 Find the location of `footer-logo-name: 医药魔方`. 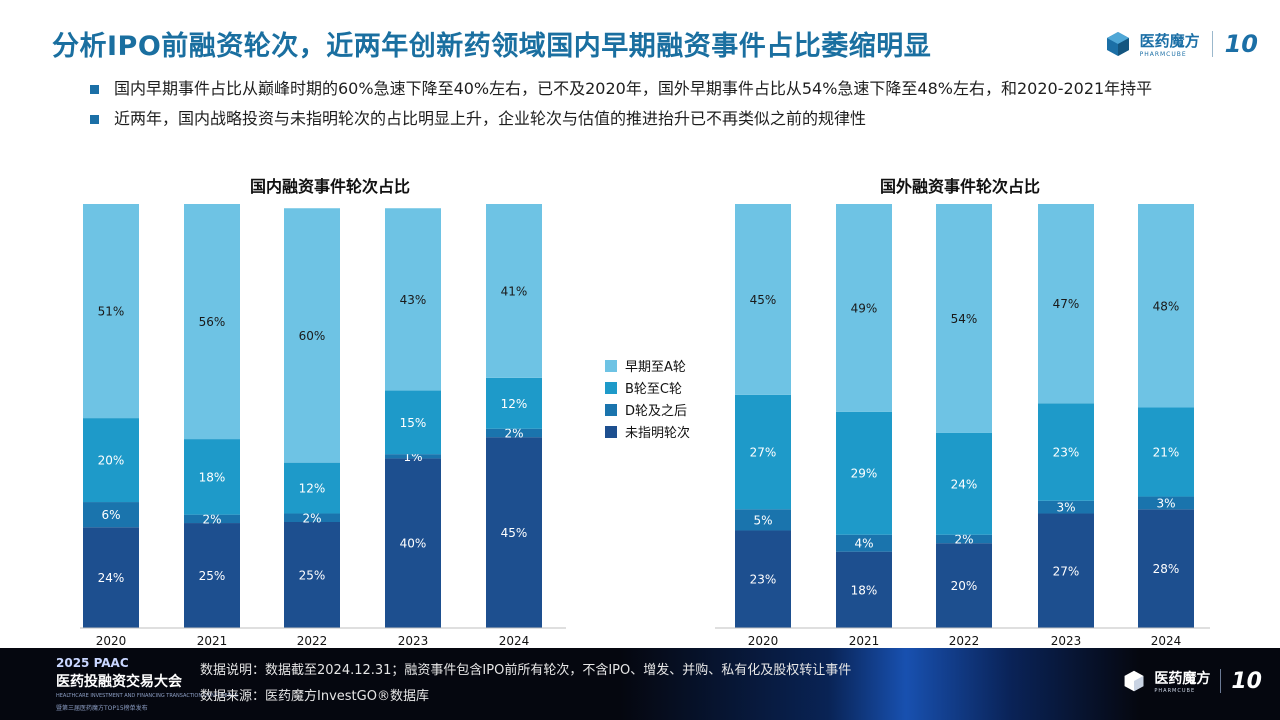

footer-logo-name: 医药魔方 is located at coordinates (1182, 679).